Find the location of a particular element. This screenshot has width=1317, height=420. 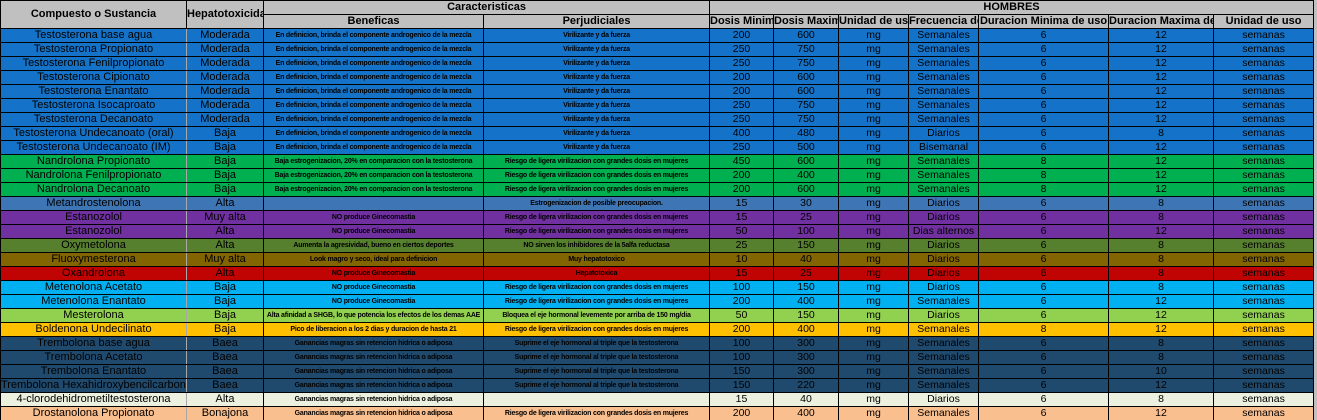

cell-dosis-minima: 100 is located at coordinates (742, 343).